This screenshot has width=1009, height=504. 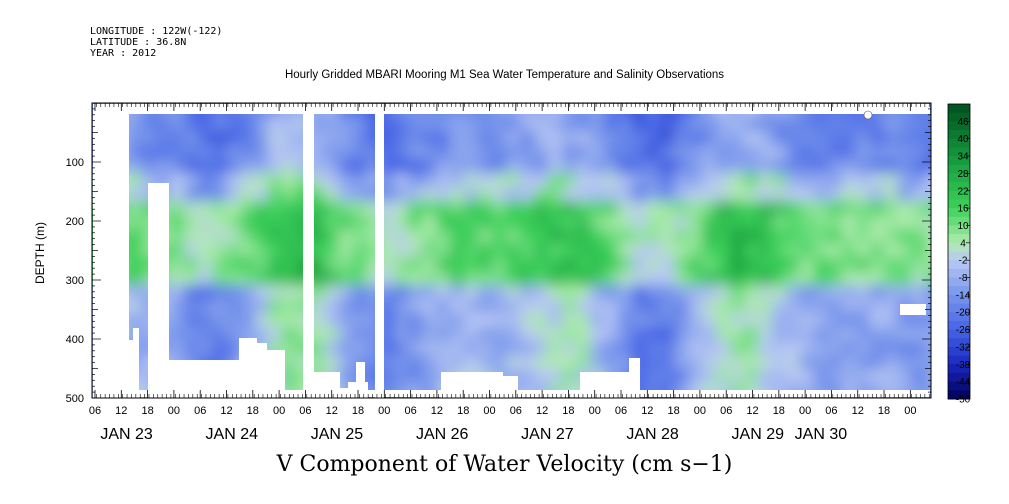 I want to click on x-tick-label: 06, so click(x=200, y=411).